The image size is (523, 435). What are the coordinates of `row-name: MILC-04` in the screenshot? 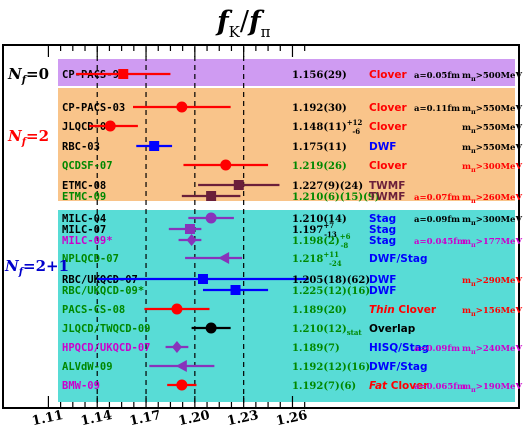 It's located at (84, 219).